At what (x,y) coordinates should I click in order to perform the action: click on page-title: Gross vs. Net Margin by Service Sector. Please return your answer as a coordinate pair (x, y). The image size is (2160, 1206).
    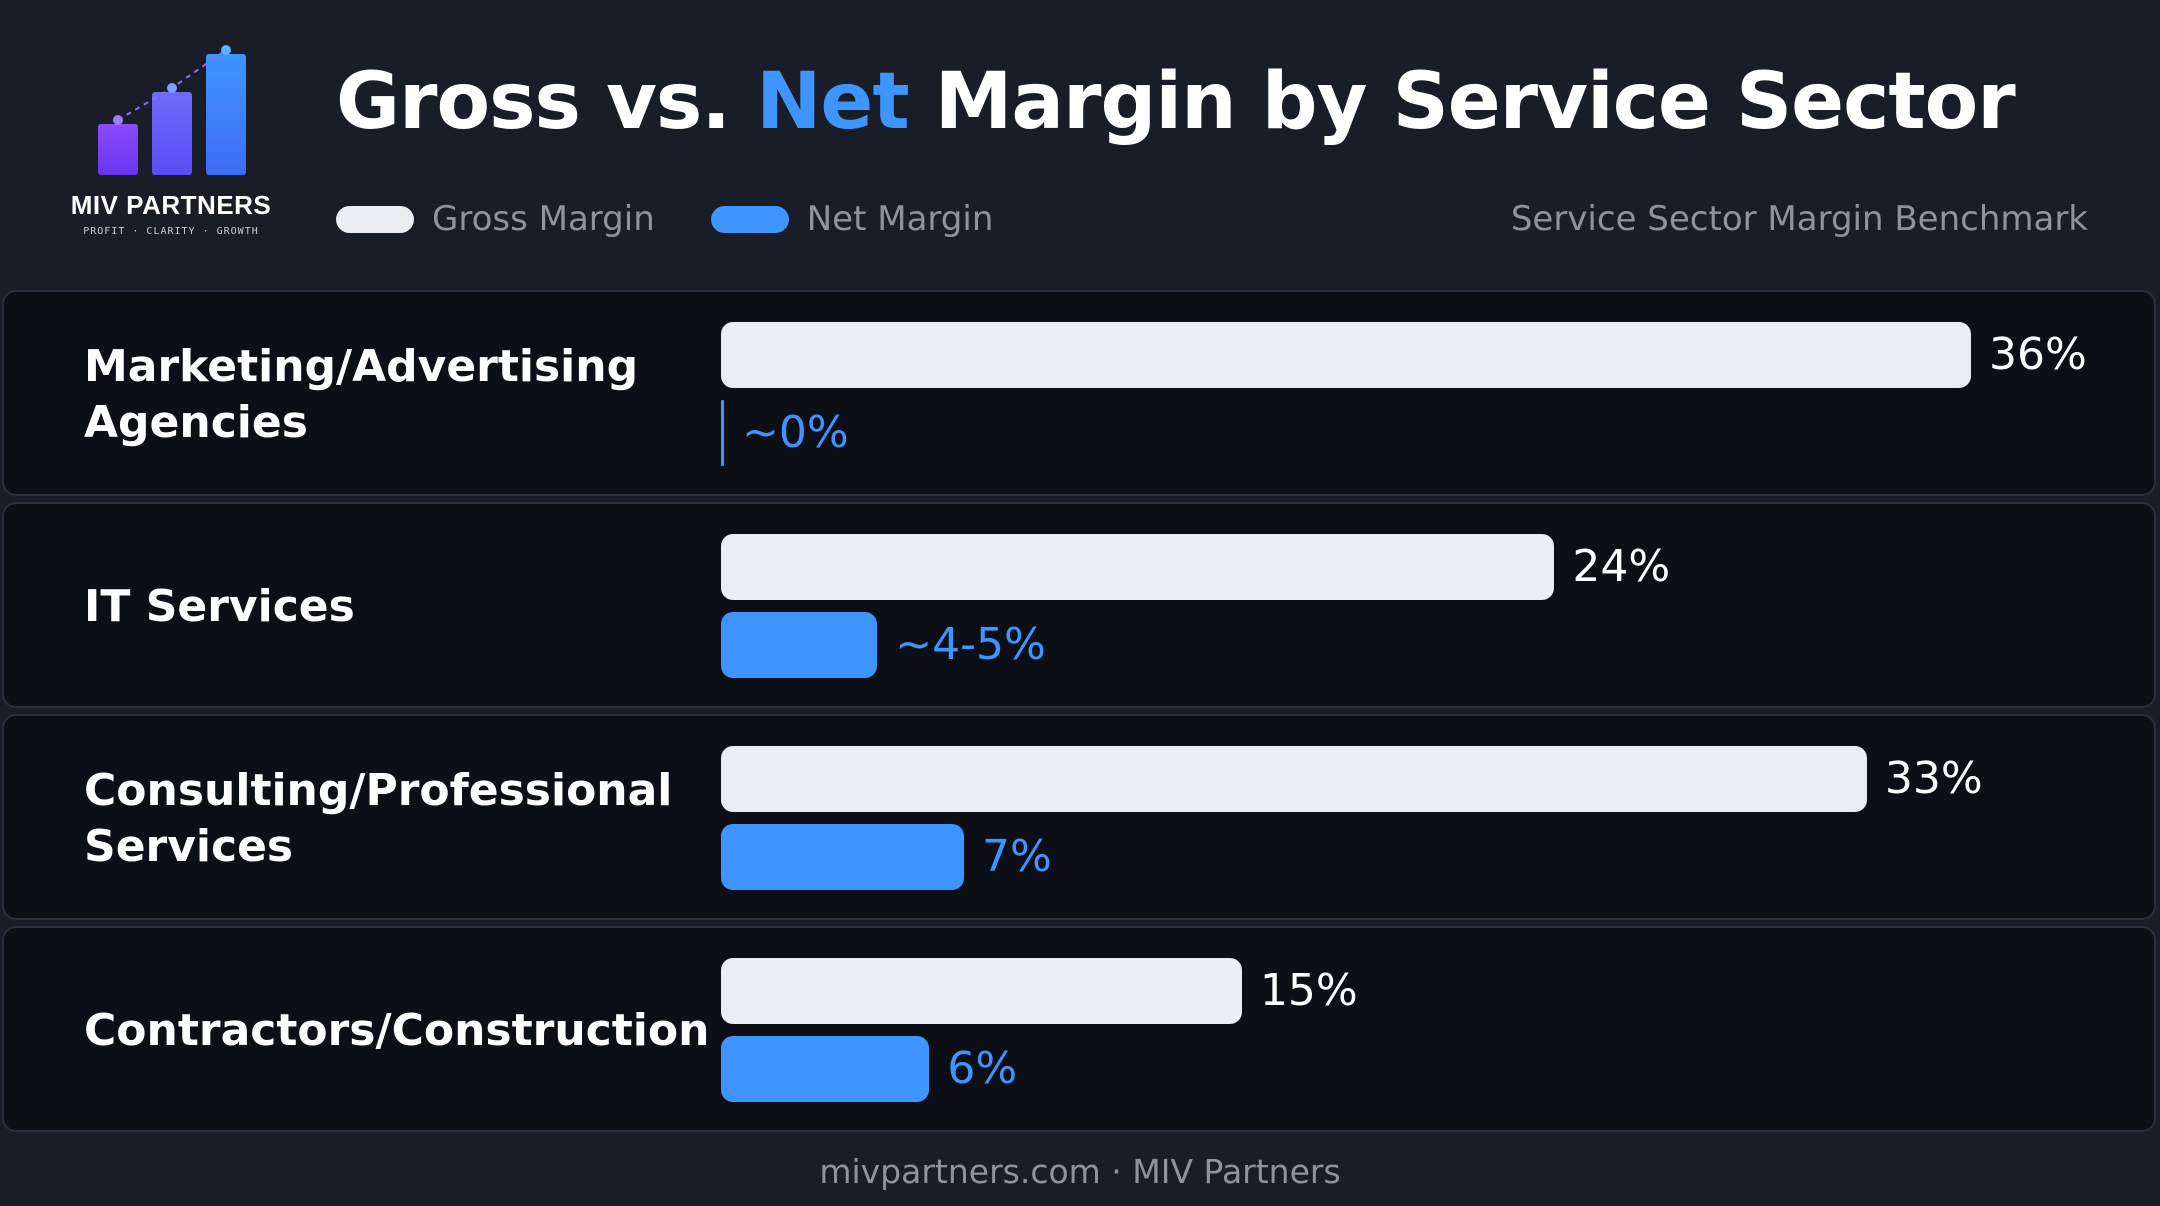
    Looking at the image, I should click on (1176, 102).